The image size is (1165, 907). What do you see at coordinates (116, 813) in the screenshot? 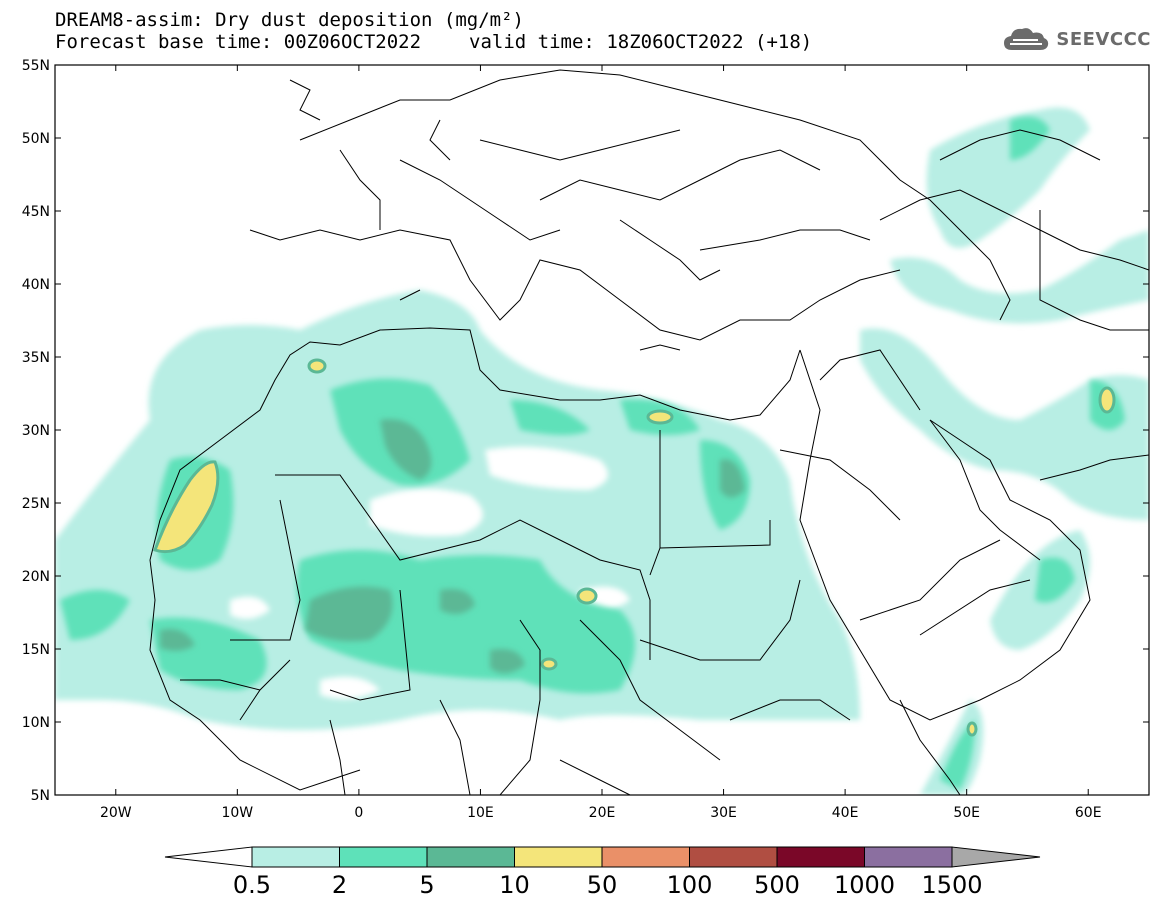
I see `lon-tick-label: 20W` at bounding box center [116, 813].